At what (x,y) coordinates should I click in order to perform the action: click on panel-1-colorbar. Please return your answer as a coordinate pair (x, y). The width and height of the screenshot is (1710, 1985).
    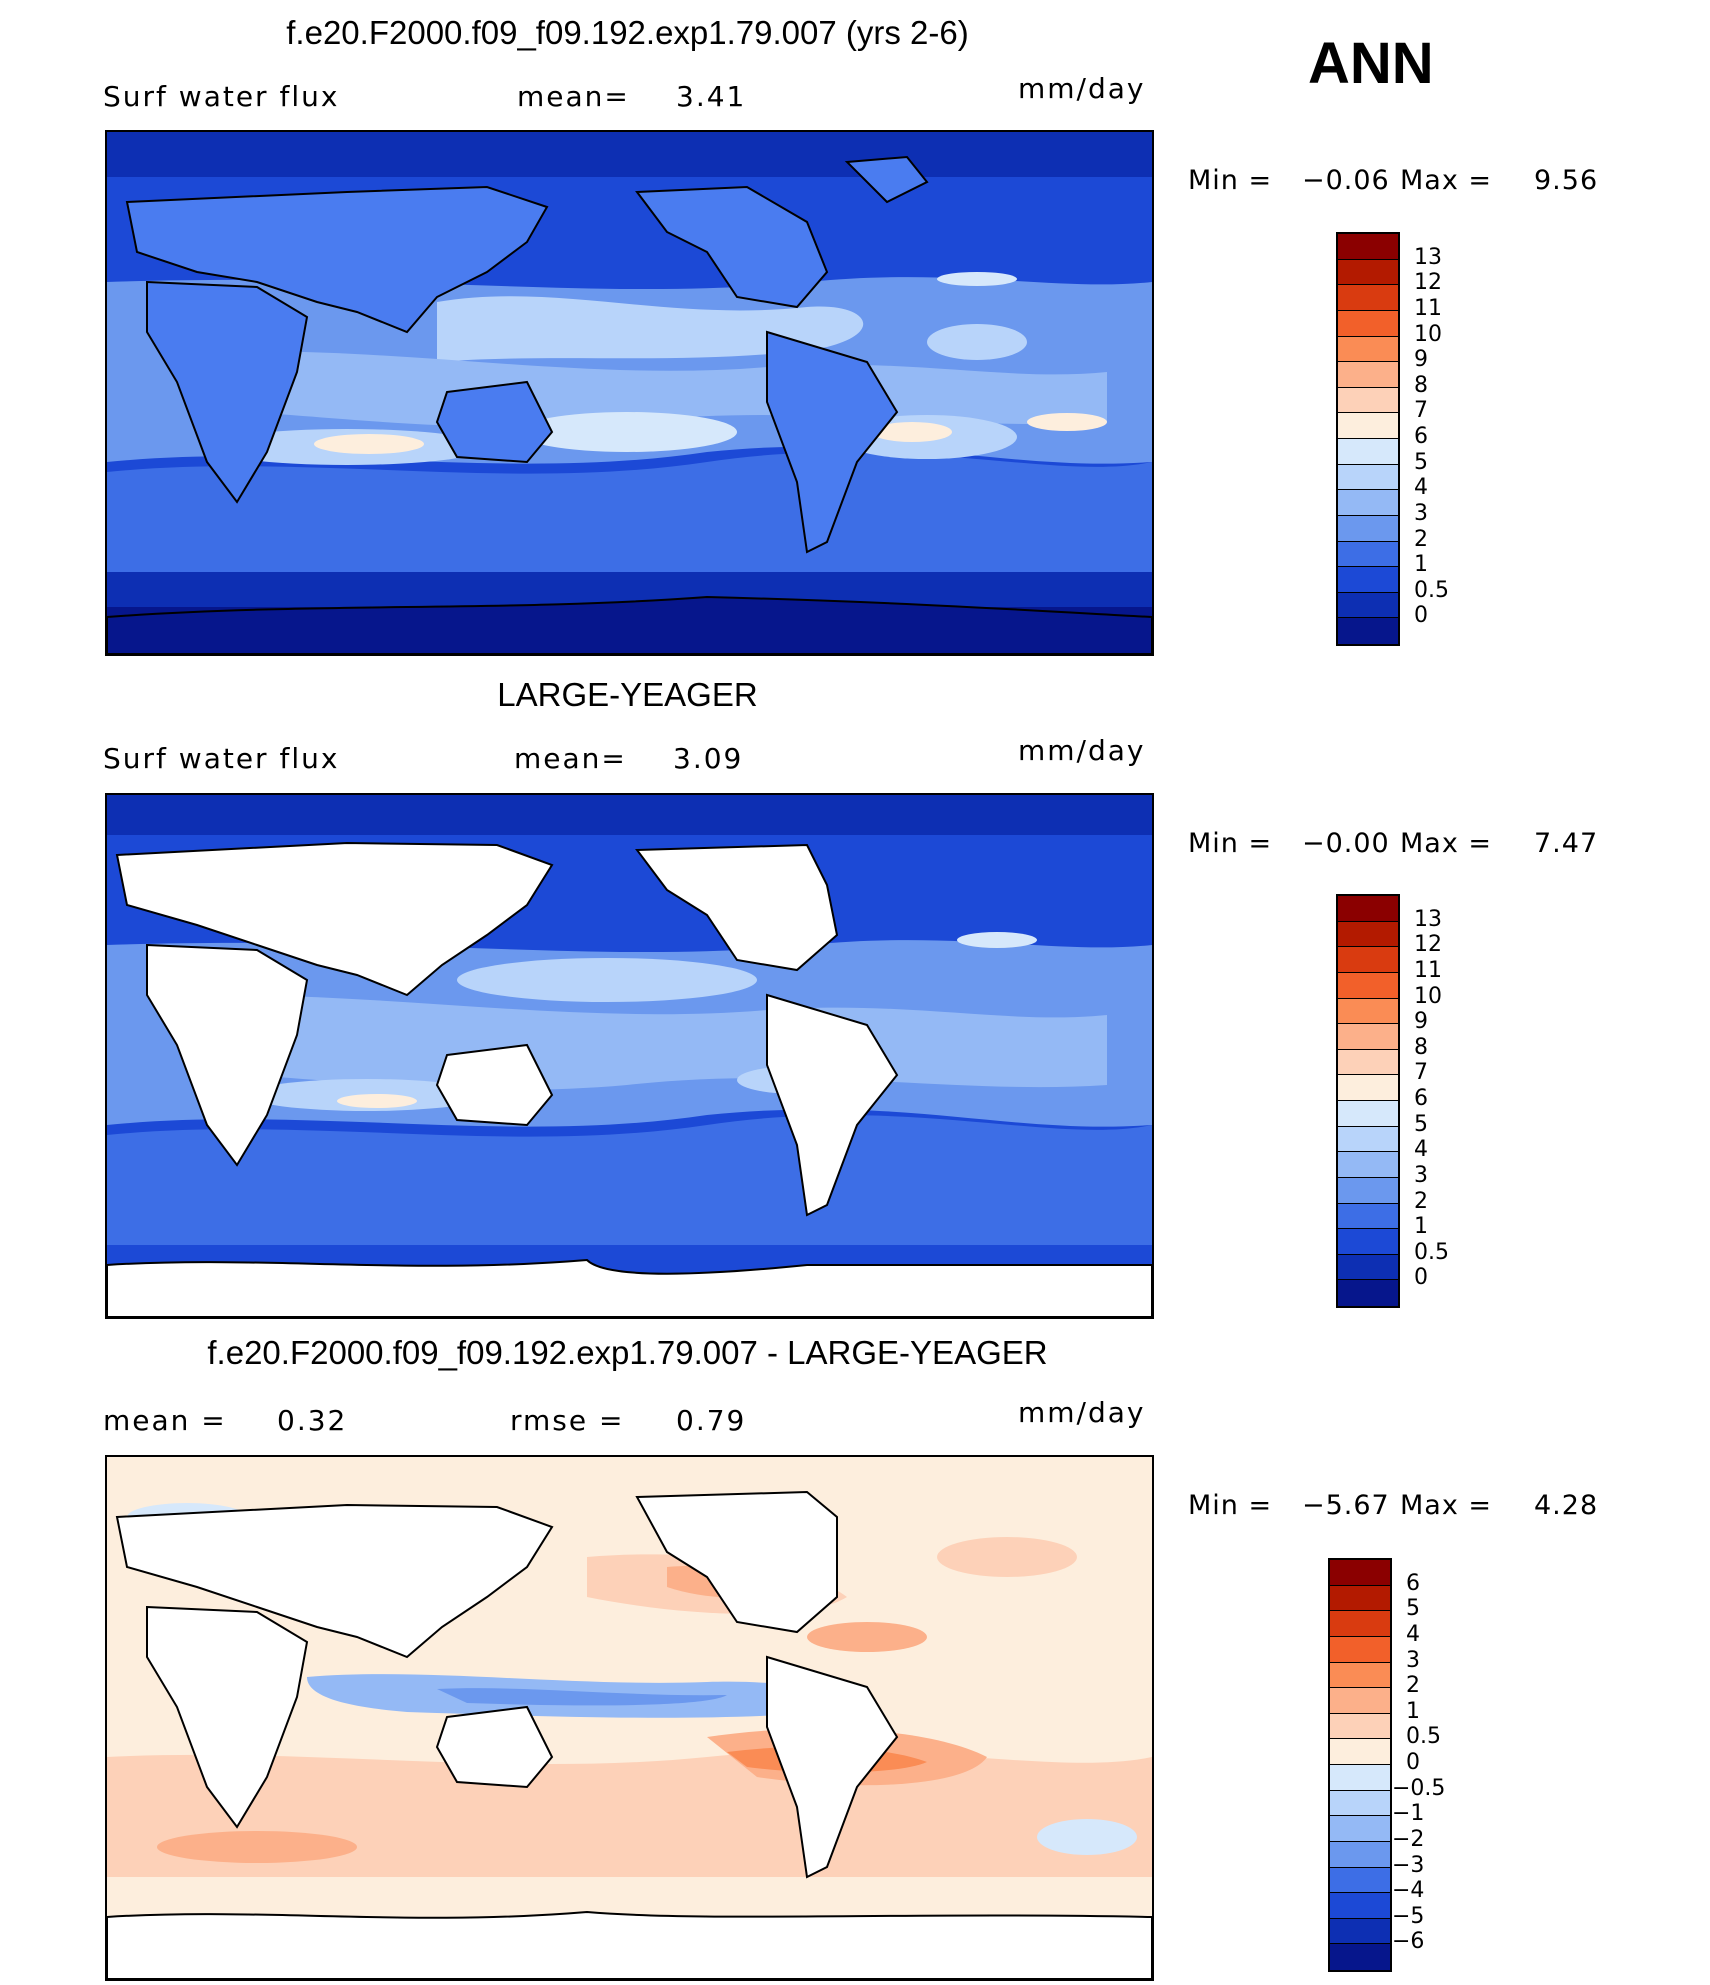
    Looking at the image, I should click on (1368, 439).